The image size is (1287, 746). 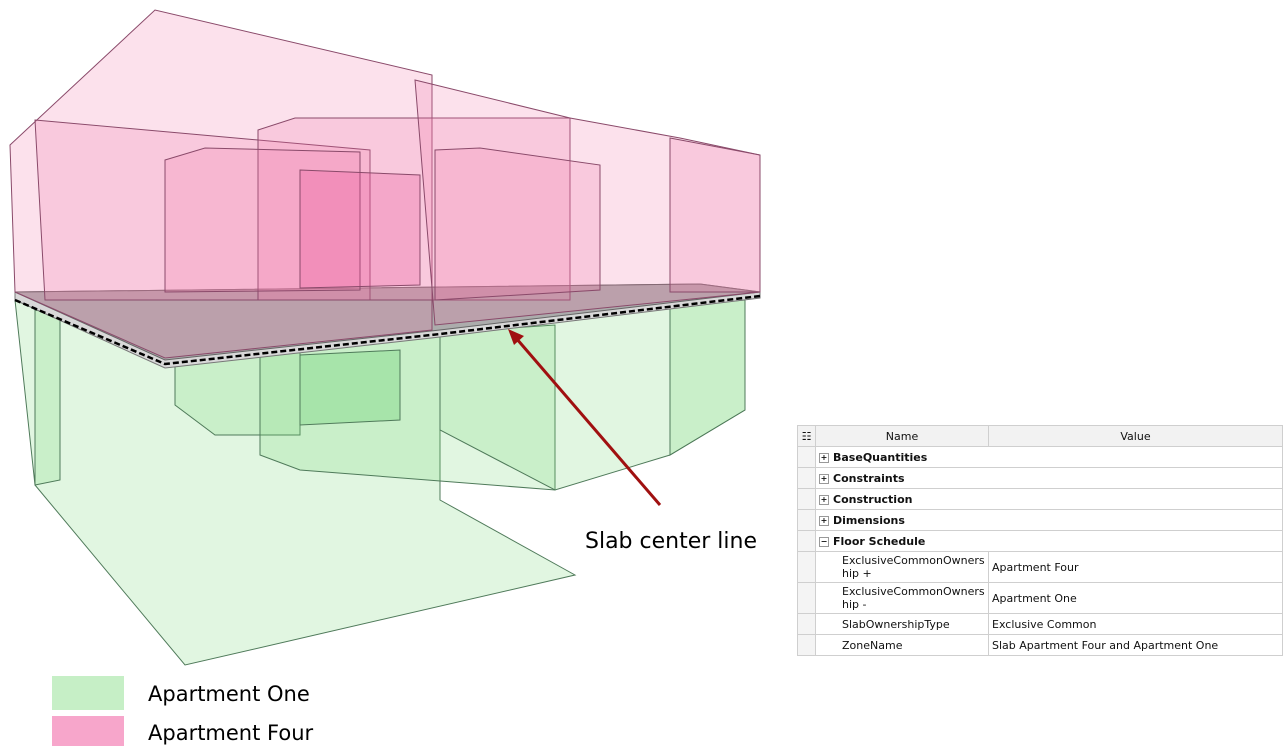 I want to click on group-cell: + BaseQuantities, so click(x=1049, y=457).